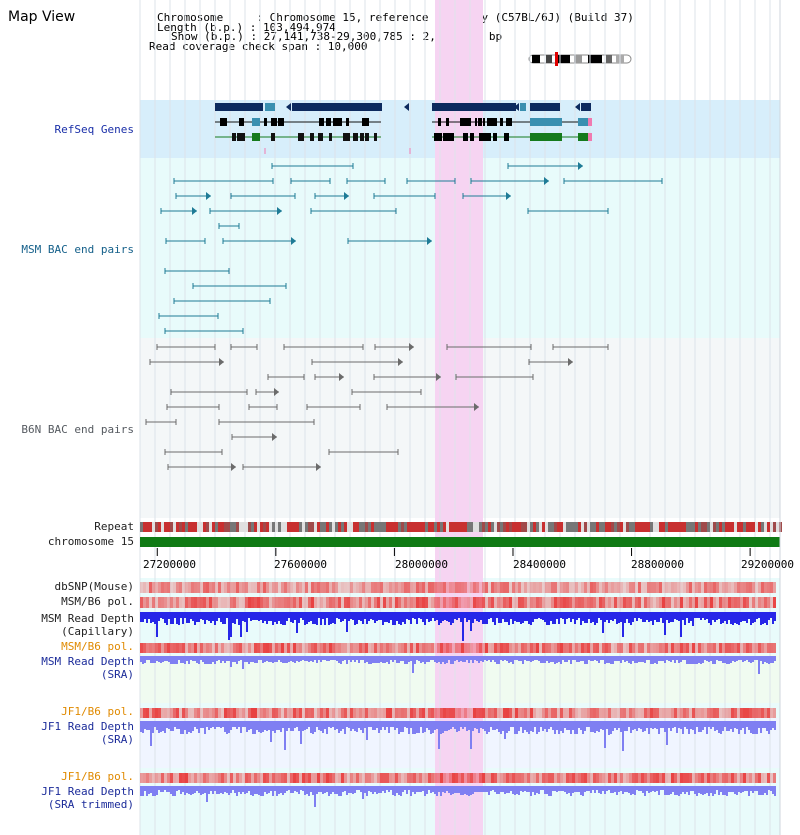 This screenshot has height=835, width=800. What do you see at coordinates (77, 249) in the screenshot?
I see `track-label-msm-bac: MSM BAC end pairs` at bounding box center [77, 249].